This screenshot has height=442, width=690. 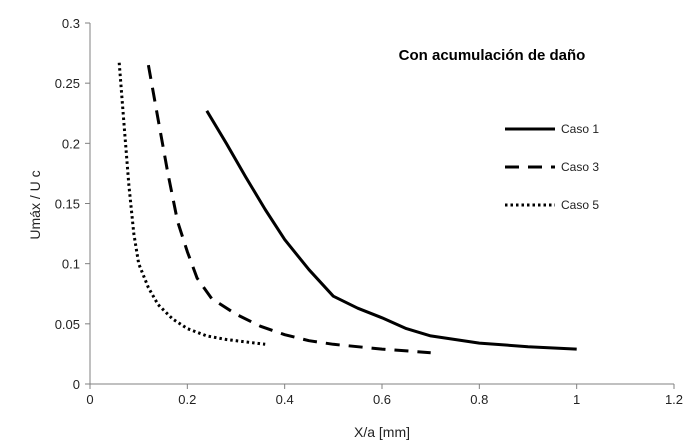 I want to click on legend-label: Caso 3, so click(x=580, y=167).